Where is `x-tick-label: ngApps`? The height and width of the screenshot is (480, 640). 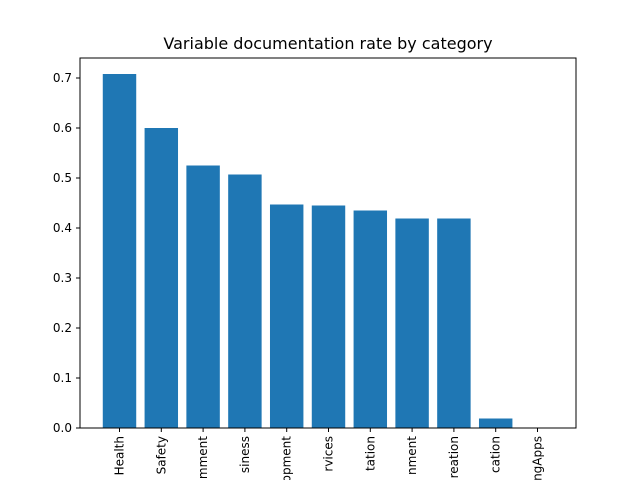
x-tick-label: ngApps is located at coordinates (538, 458).